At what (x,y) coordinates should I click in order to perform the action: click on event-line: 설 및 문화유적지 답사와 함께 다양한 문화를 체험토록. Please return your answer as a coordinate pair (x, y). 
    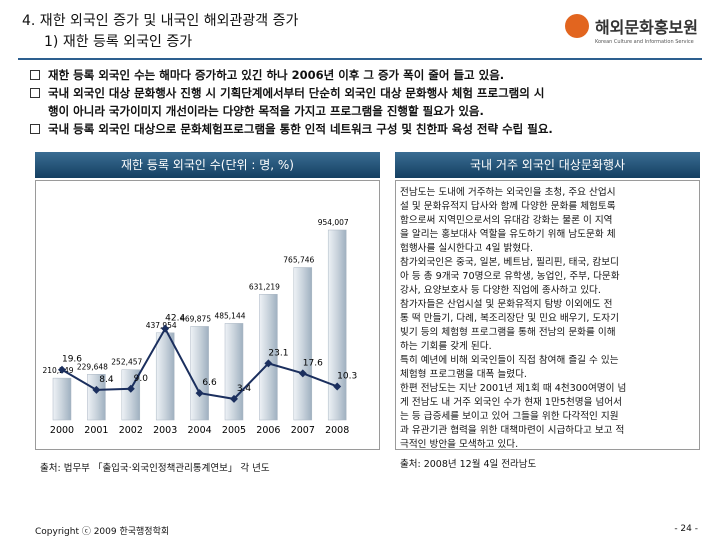
    Looking at the image, I should click on (508, 206).